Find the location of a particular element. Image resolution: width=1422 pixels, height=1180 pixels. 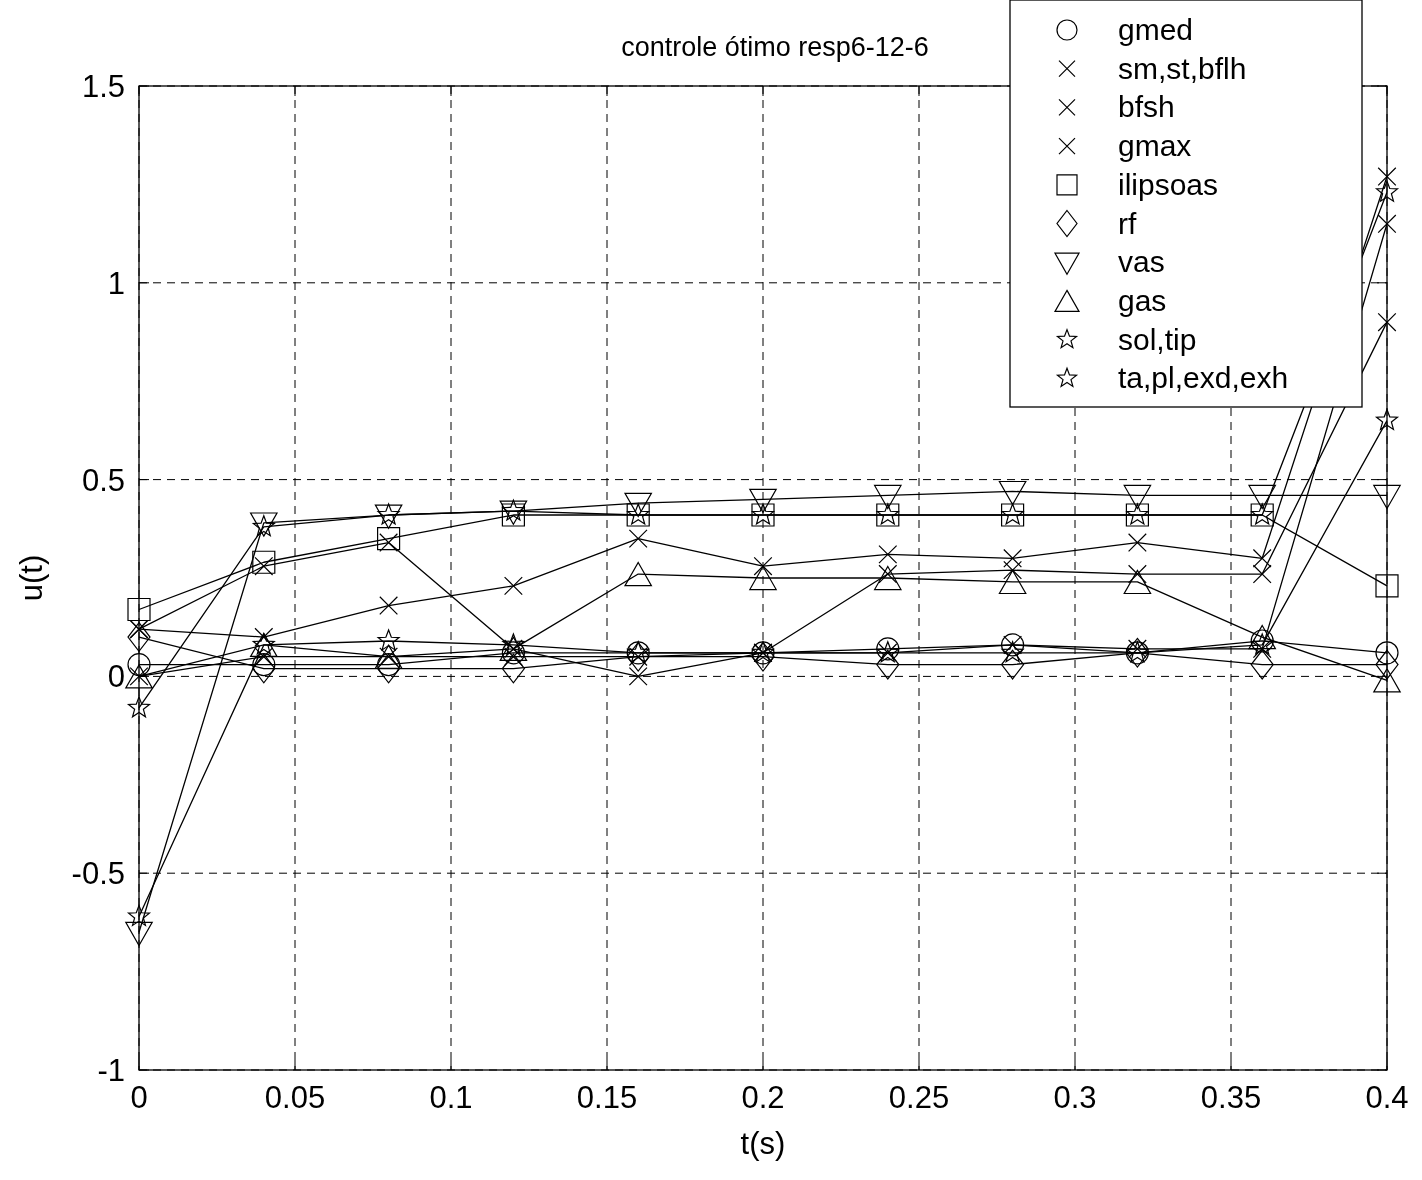

legend-label: sm,st,bflh is located at coordinates (1182, 68).